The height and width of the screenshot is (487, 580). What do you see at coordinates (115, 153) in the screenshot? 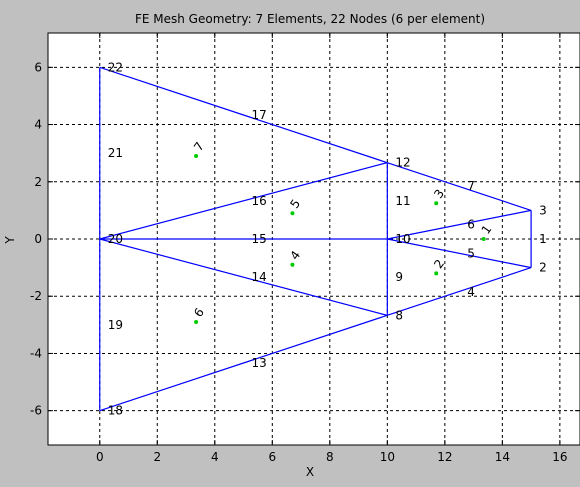
I see `node-label: 21` at bounding box center [115, 153].